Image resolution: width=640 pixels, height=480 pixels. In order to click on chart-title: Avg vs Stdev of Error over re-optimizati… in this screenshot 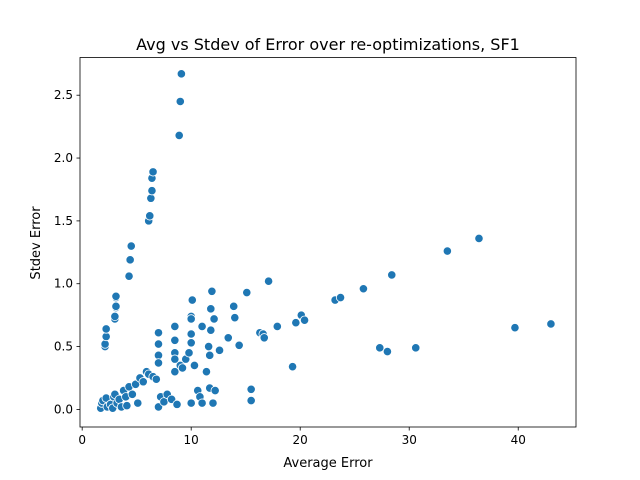, I will do `click(328, 44)`.